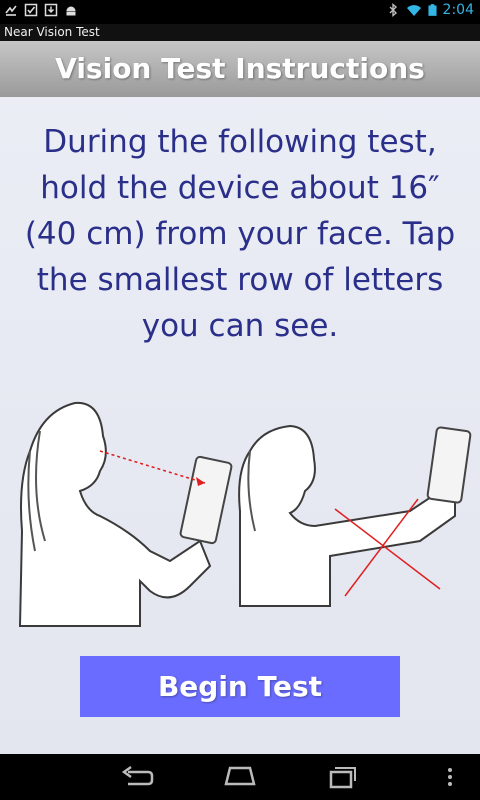 Image resolution: width=480 pixels, height=800 pixels. Describe the element at coordinates (240, 12) in the screenshot. I see `status-bar: 2:04` at that location.